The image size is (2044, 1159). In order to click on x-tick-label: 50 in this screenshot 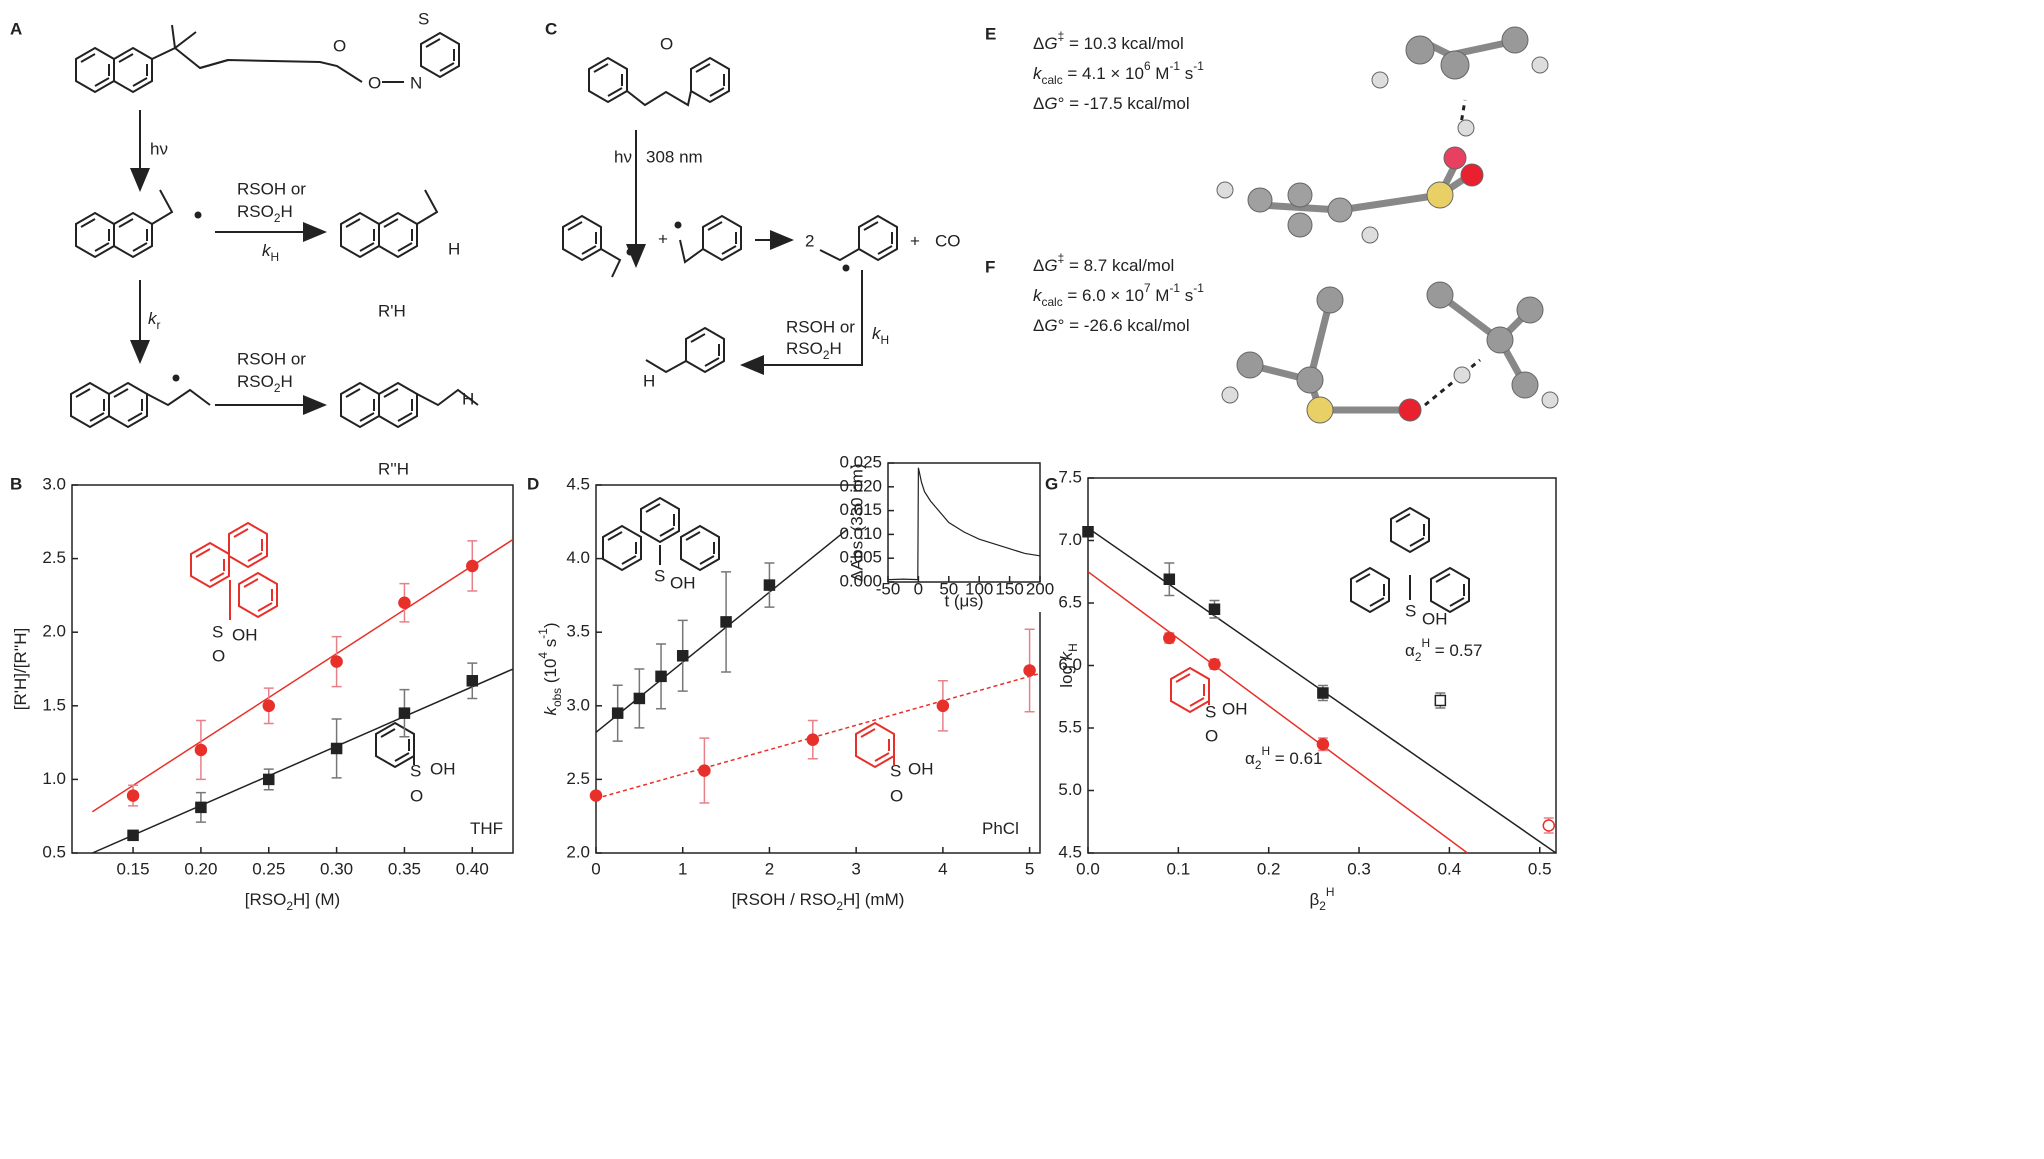, I will do `click(948, 588)`.